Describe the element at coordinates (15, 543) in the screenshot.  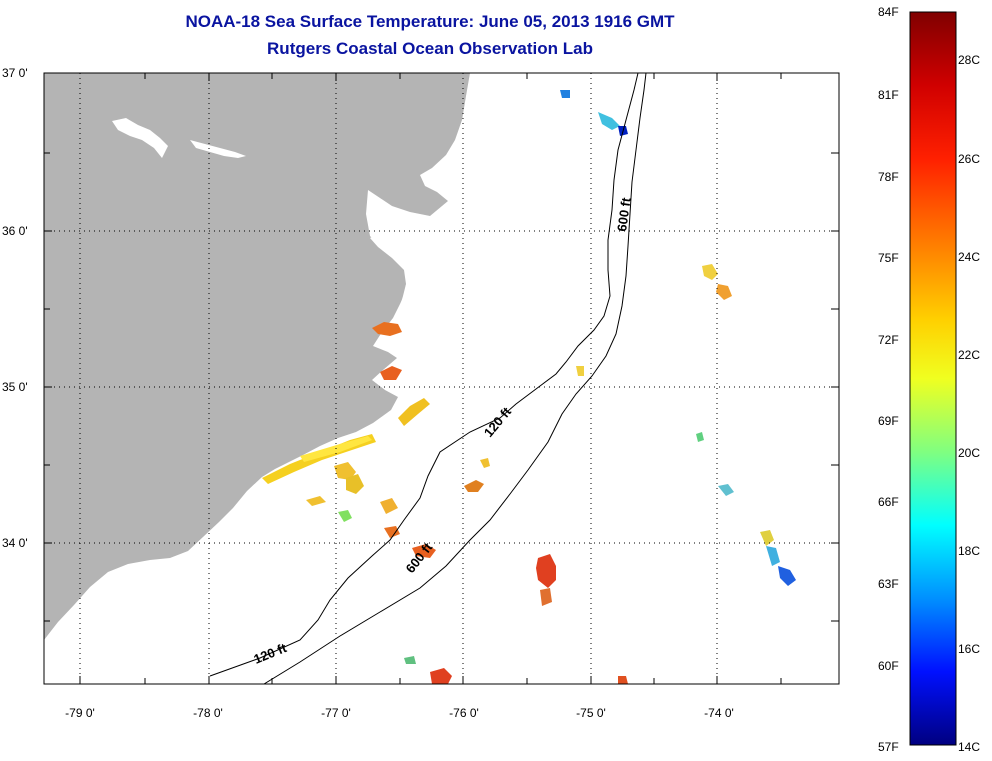
I see `lat-label: 34 0'` at that location.